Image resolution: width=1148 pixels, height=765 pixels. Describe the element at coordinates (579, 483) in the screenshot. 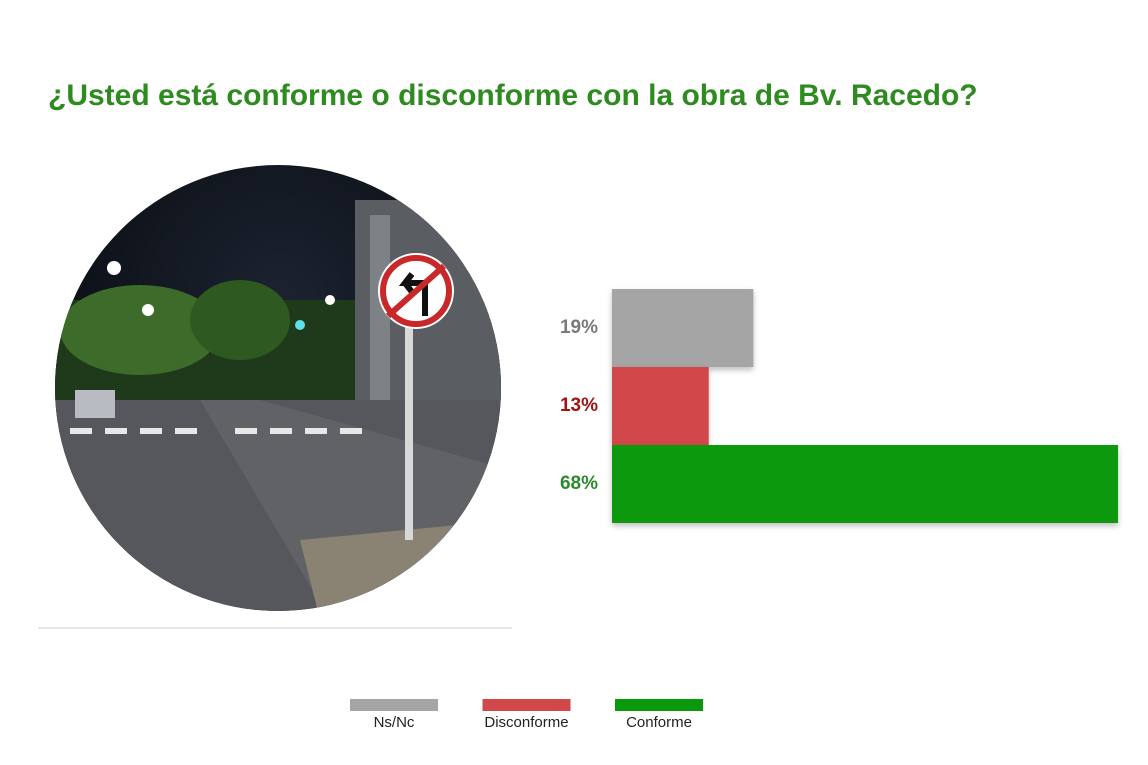

I see `value-label: 68%` at that location.